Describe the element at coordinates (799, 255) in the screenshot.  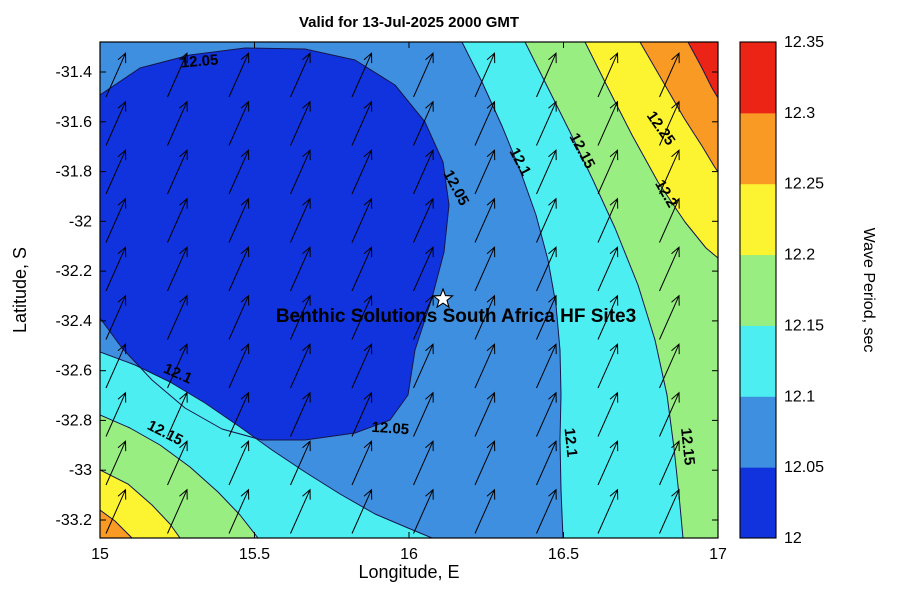
I see `colorbar-tick-label: 12.2` at that location.